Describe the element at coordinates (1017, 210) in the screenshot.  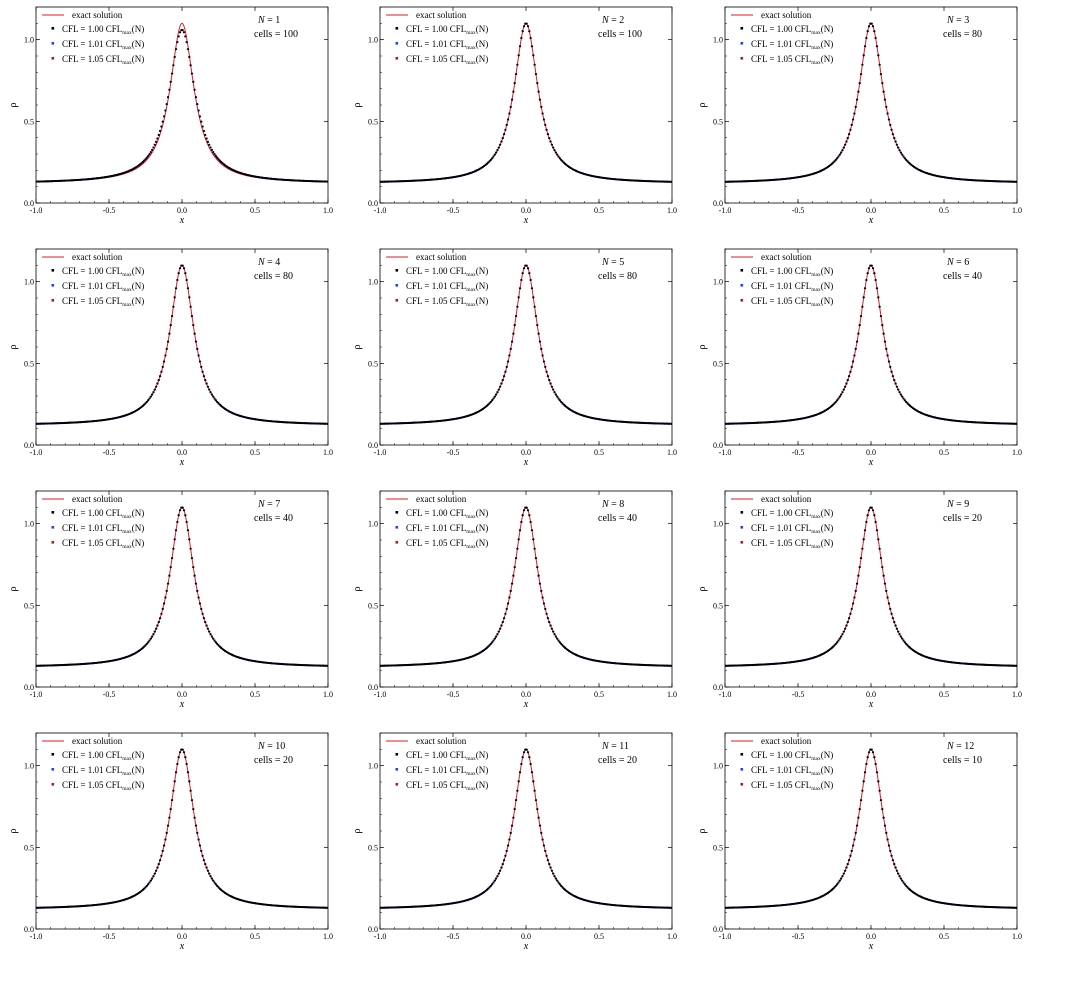
I see `panel-3-xtick-label: 1.0` at that location.